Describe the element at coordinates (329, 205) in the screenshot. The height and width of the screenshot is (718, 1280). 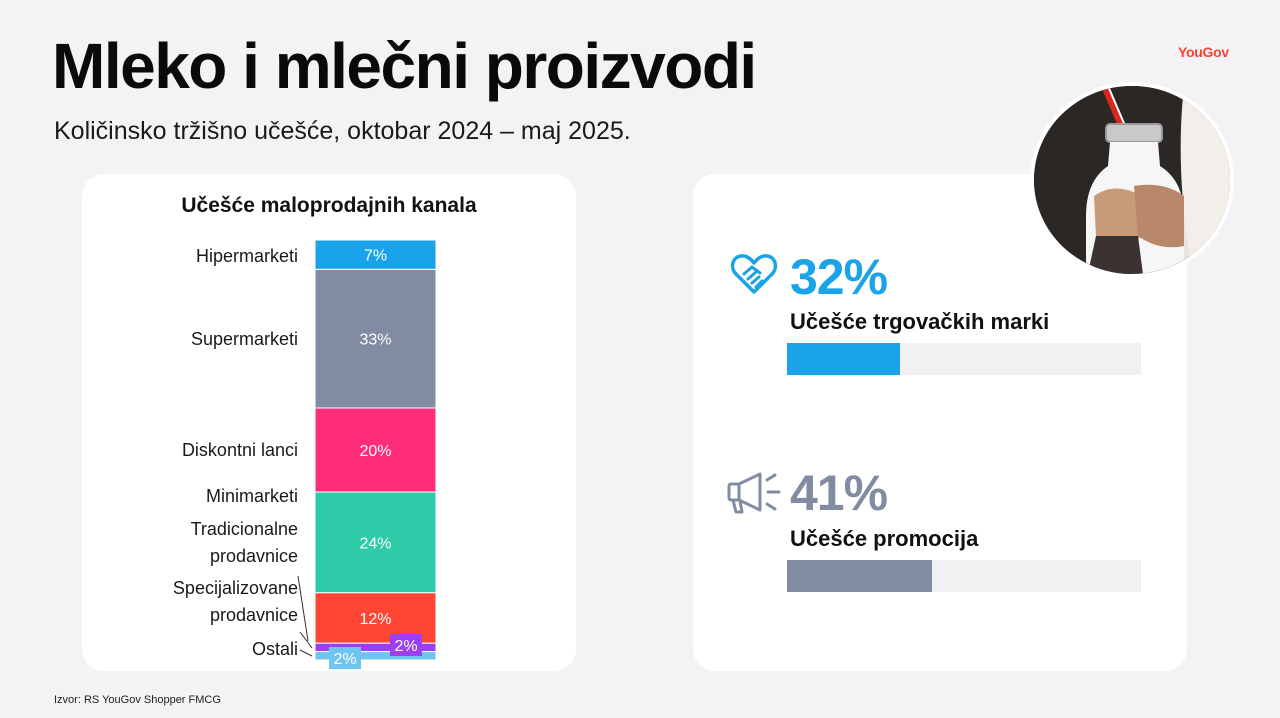
I see `chart-title: Učešće maloprodajnih kanala` at that location.